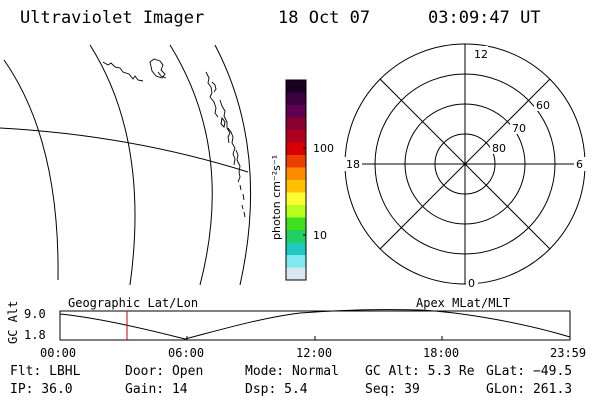 This screenshot has width=600, height=400. I want to click on altitude-curve, so click(315, 324).